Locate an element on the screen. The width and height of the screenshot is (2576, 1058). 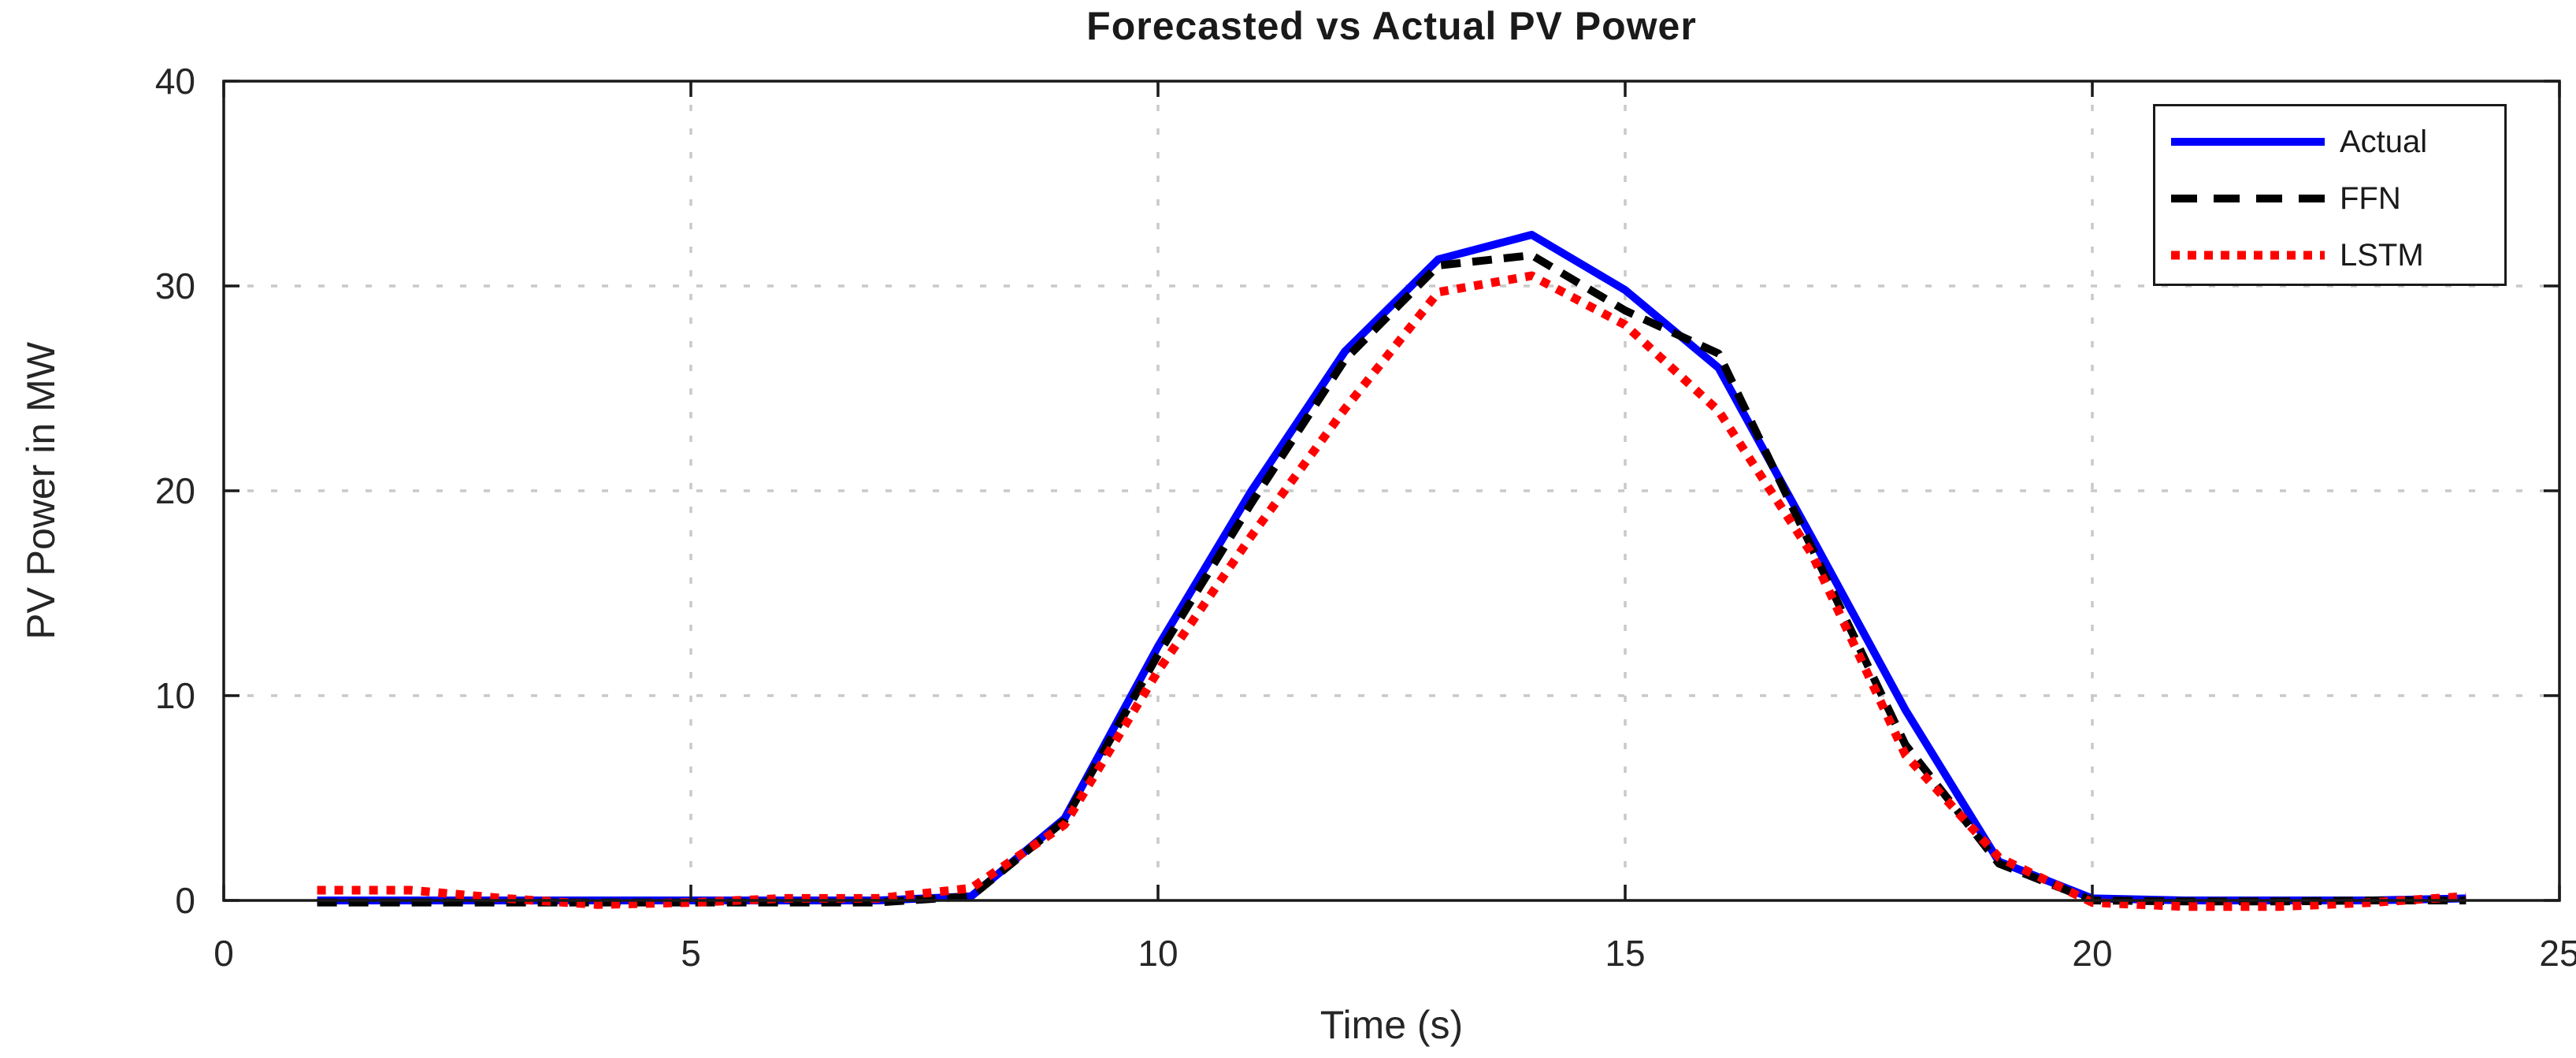
y-tick-label: 0 is located at coordinates (185, 900).